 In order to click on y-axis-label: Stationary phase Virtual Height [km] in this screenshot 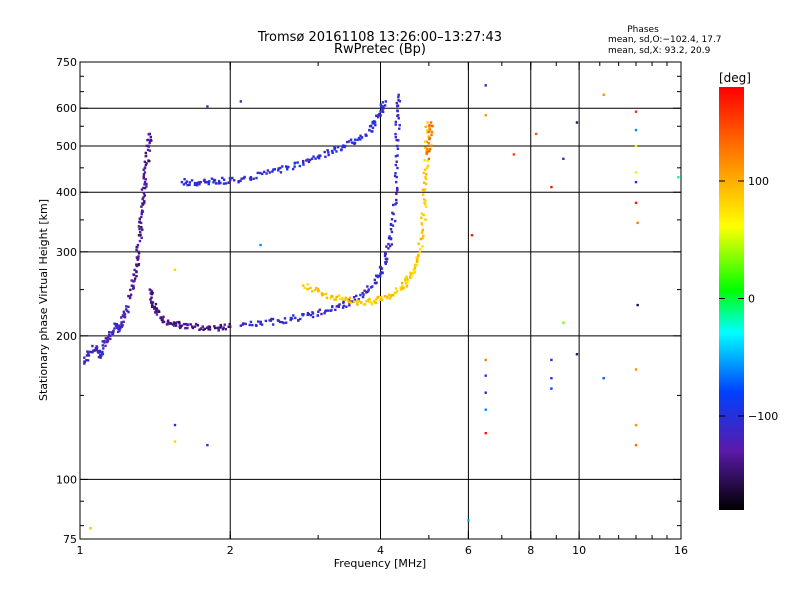, I will do `click(43, 300)`.